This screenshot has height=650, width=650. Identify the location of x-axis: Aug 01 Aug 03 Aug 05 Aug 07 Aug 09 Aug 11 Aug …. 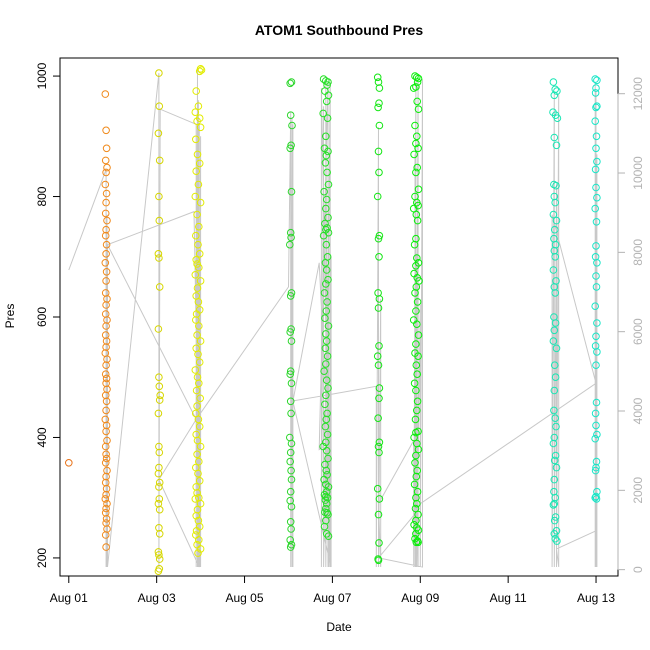
(332, 590).